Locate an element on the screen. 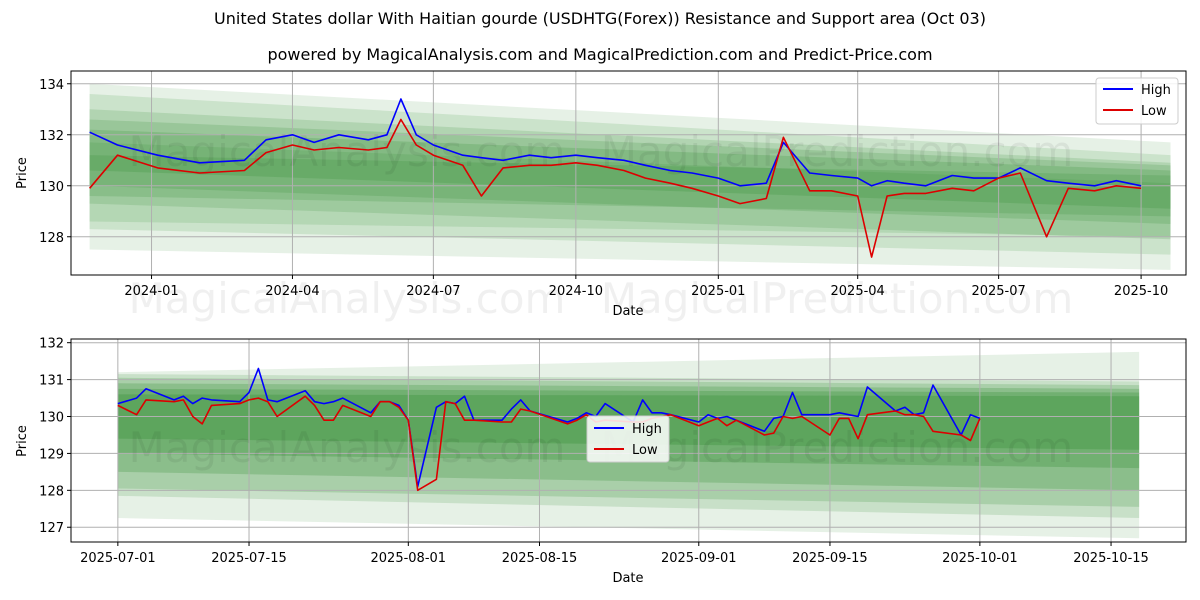 The height and width of the screenshot is (600, 1200). top-y-axis-label: Price is located at coordinates (22, 173).